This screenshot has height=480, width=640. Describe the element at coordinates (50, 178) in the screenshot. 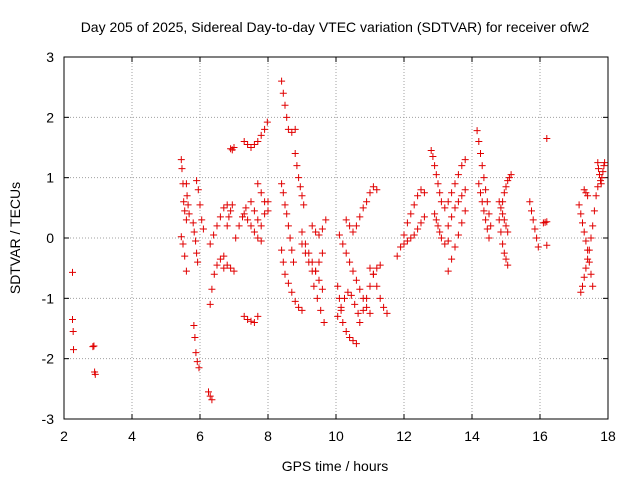

I see `y-tick-label: 1` at that location.